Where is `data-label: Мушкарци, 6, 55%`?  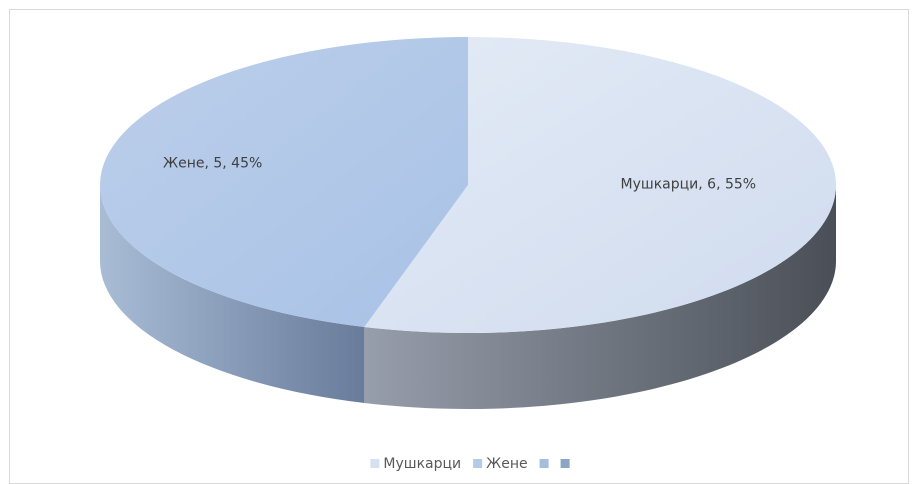
data-label: Мушкарци, 6, 55% is located at coordinates (689, 185).